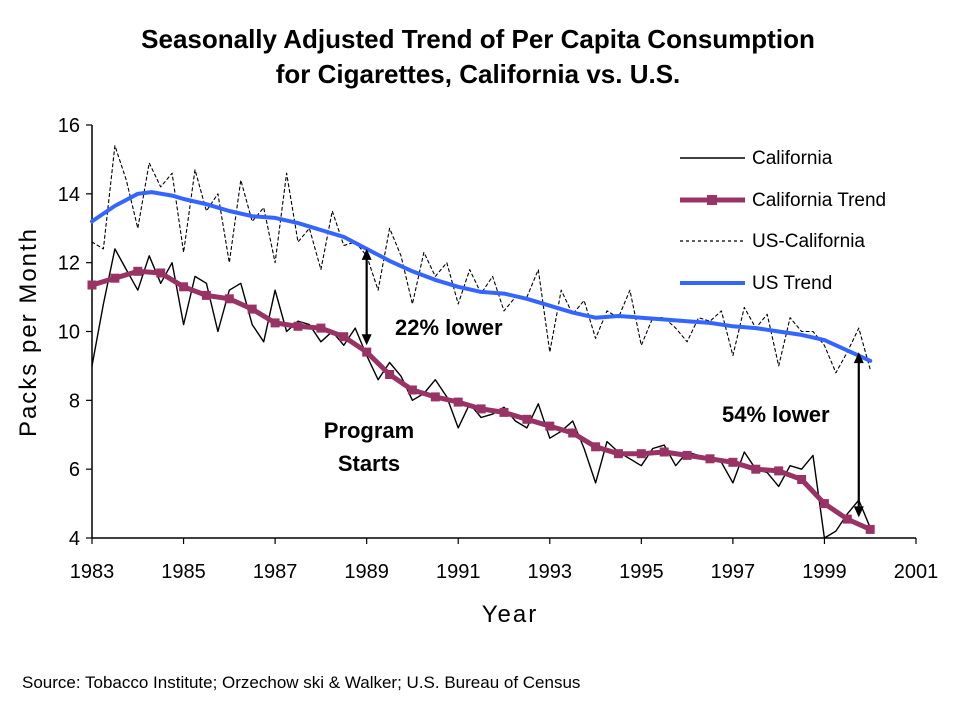  I want to click on y-tick-label: 8, so click(74, 401).